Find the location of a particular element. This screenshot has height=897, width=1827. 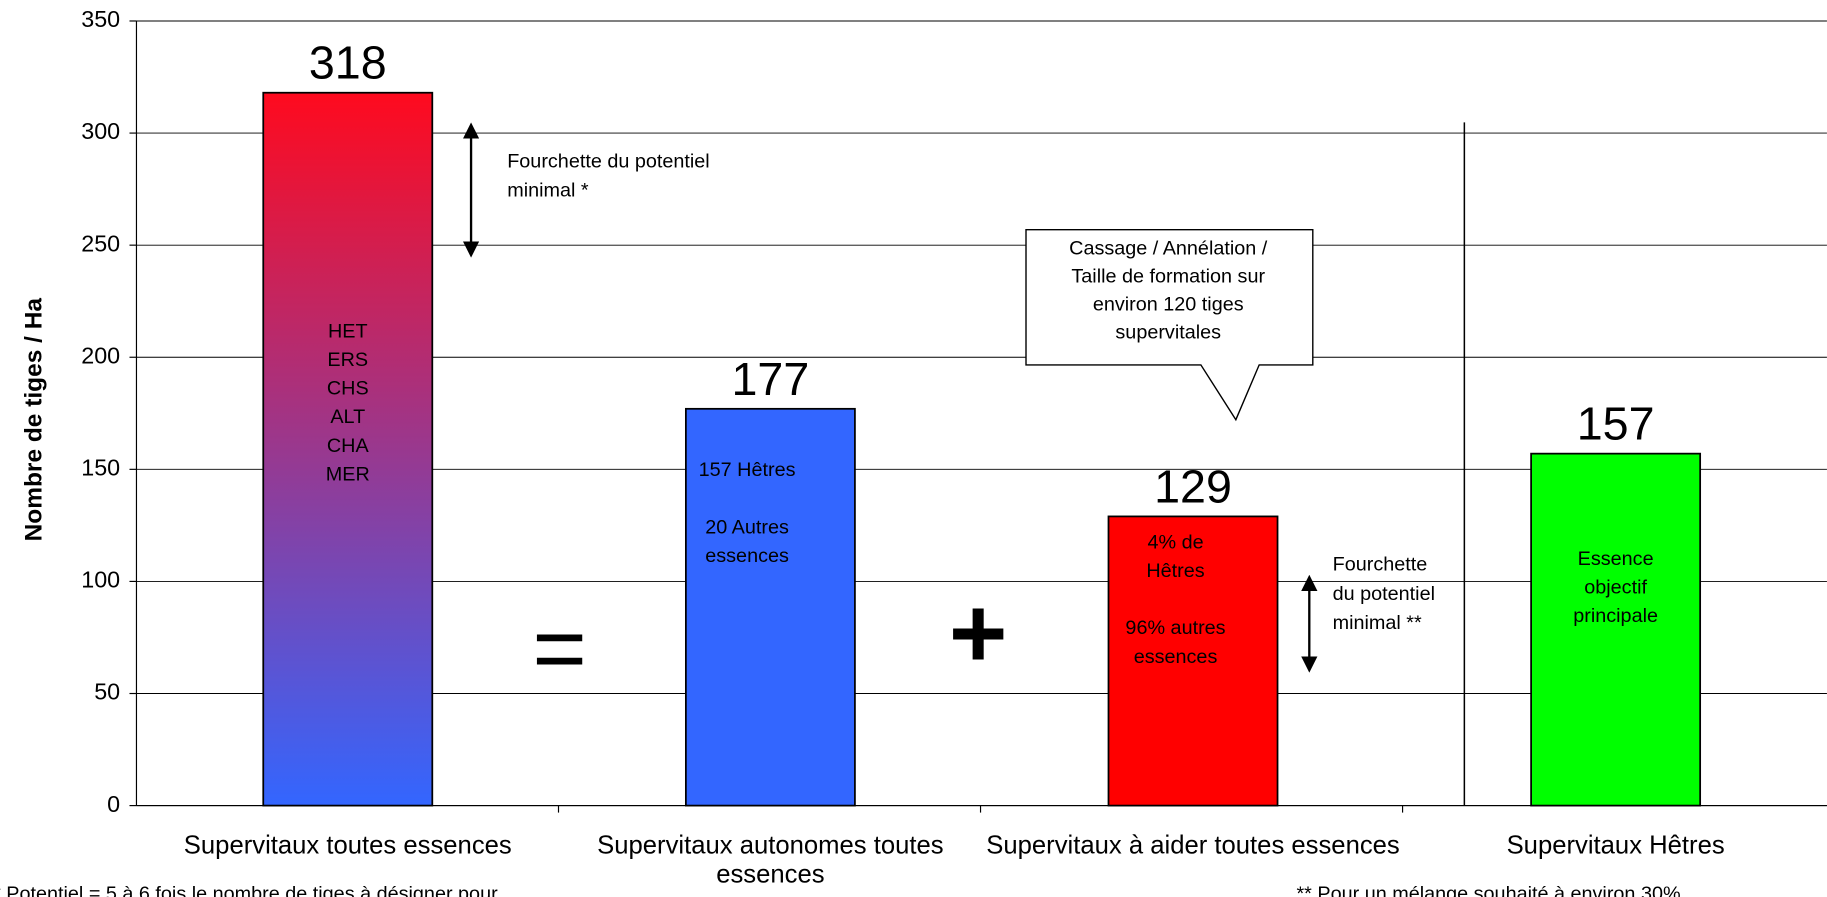

bar-text: 20 Autres is located at coordinates (747, 527).